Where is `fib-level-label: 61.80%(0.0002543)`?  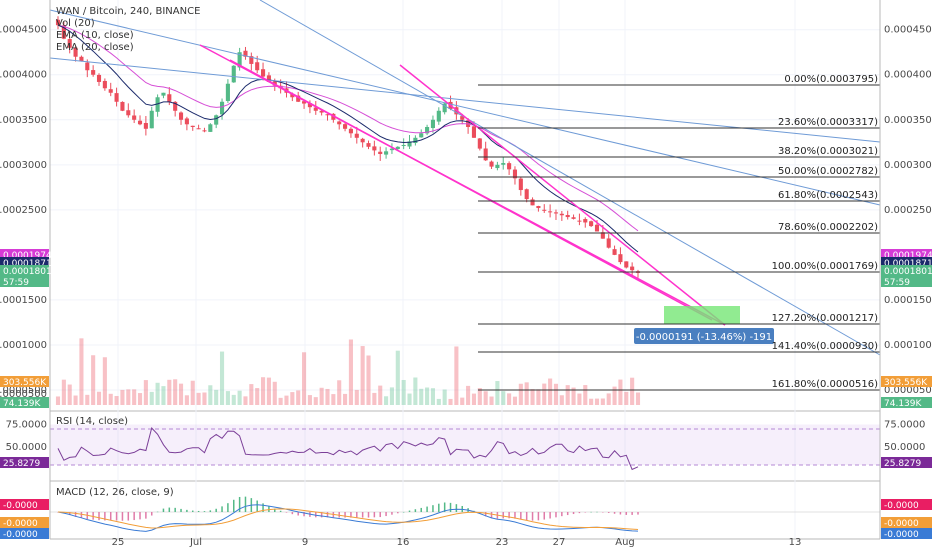
fib-level-label: 61.80%(0.0002543) is located at coordinates (828, 195).